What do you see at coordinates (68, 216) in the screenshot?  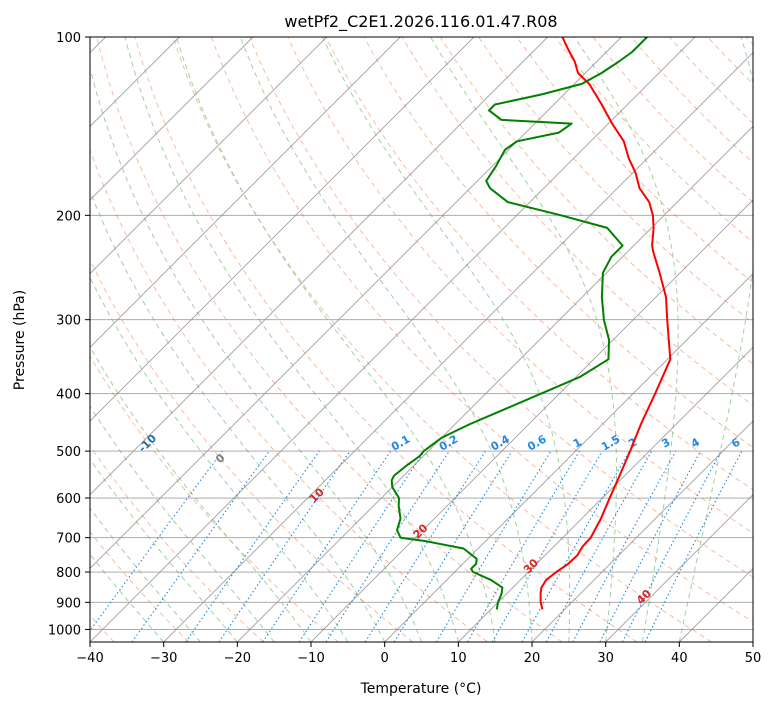 I see `y-tick-label: 200` at bounding box center [68, 216].